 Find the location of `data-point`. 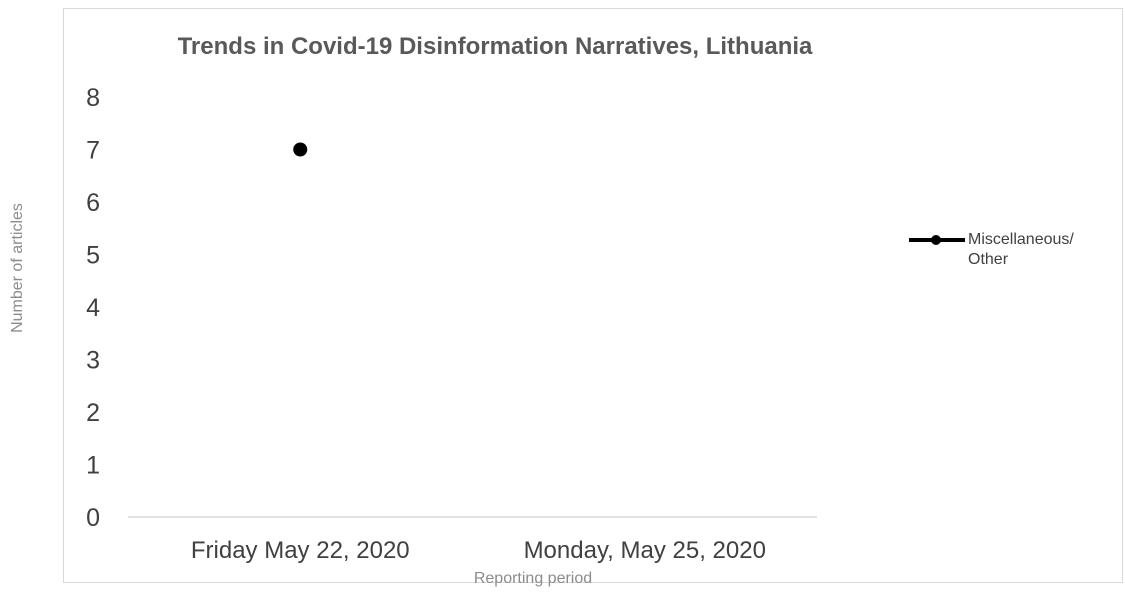

data-point is located at coordinates (300, 149).